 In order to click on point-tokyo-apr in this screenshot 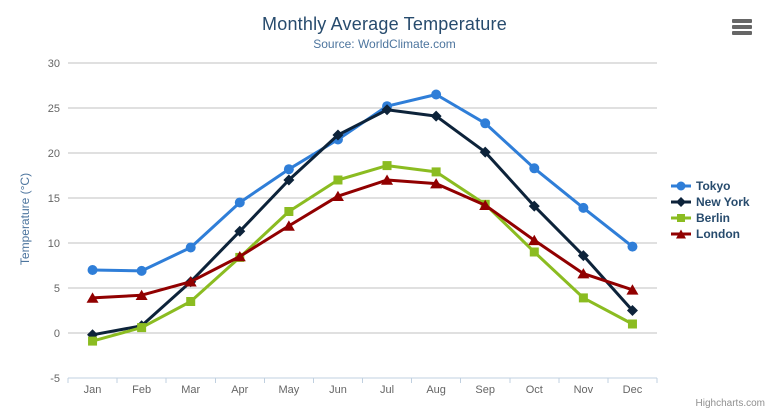, I will do `click(239, 202)`.